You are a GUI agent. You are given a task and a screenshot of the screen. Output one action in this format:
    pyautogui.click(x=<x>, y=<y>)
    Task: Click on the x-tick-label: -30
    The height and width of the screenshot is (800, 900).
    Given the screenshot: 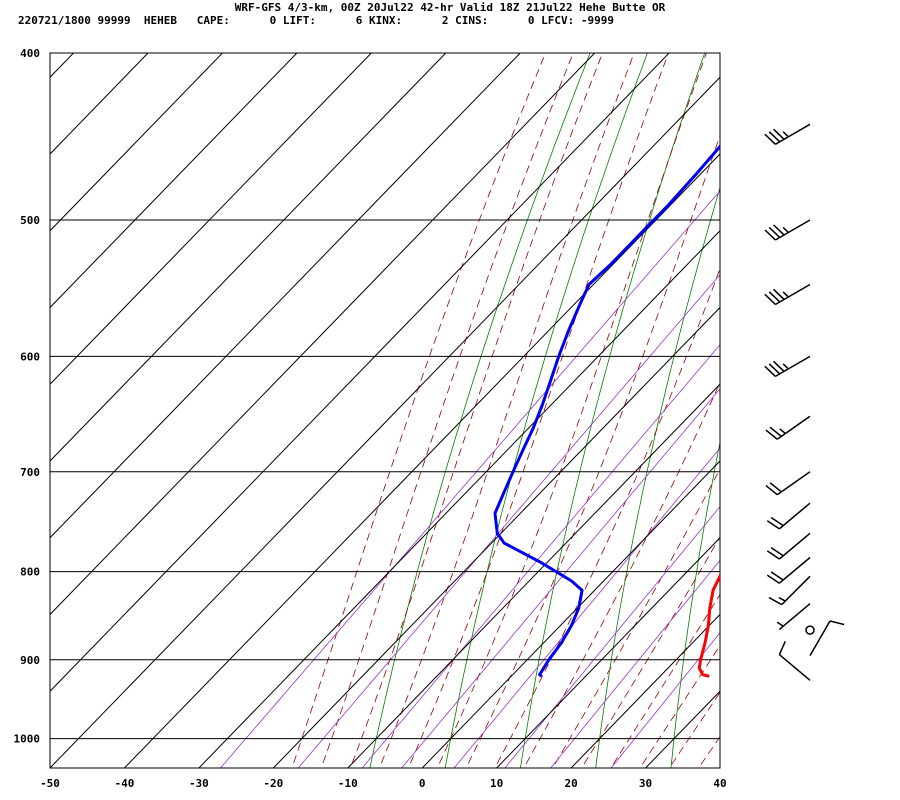 What is the action you would take?
    pyautogui.click(x=199, y=783)
    